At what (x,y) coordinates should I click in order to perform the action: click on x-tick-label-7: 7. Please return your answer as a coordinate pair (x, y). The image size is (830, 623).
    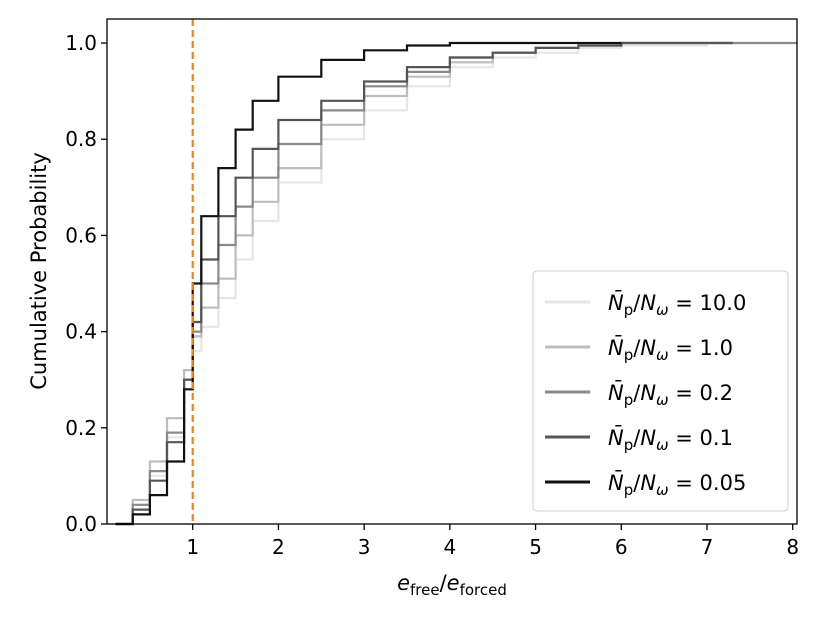
    Looking at the image, I should click on (707, 547).